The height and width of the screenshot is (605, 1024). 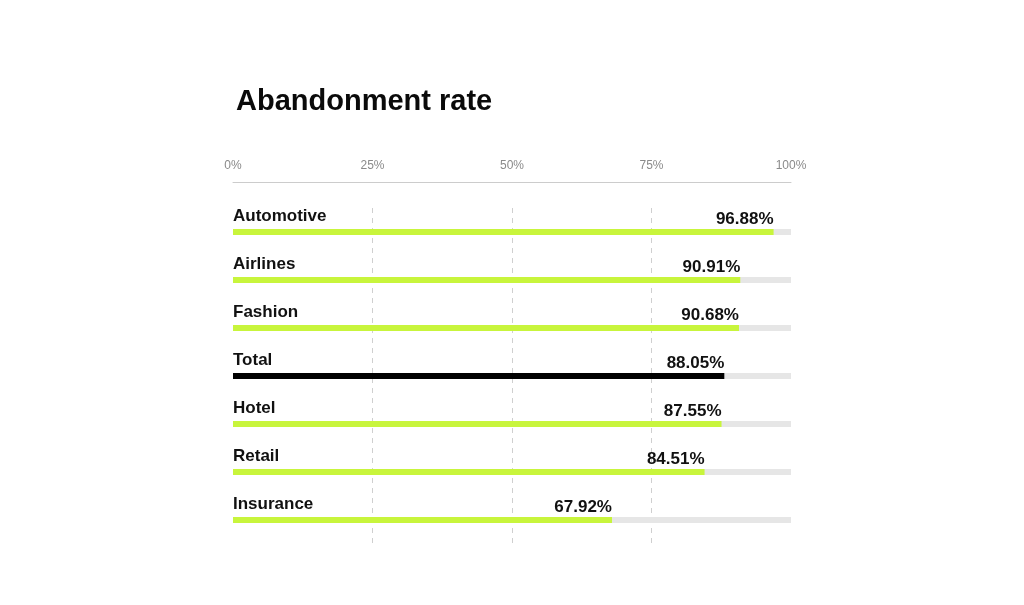 What do you see at coordinates (273, 503) in the screenshot?
I see `y-tick-label: Insurance` at bounding box center [273, 503].